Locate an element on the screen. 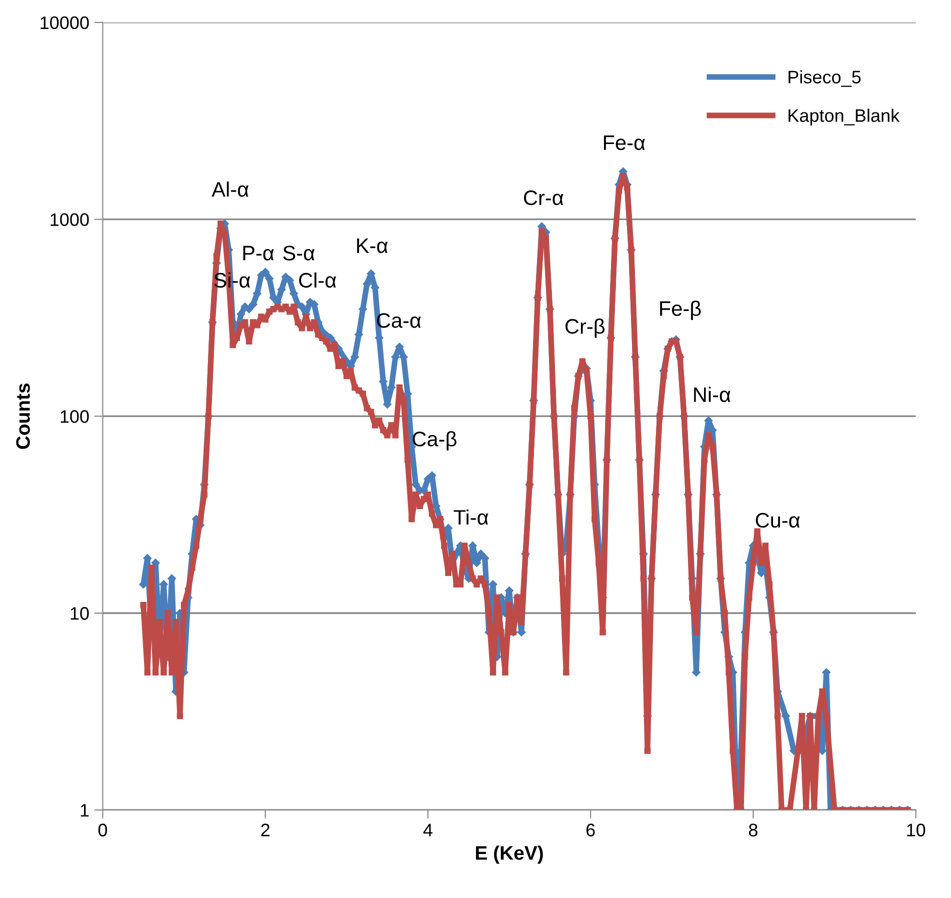  x-tick-label: 4 is located at coordinates (427, 830).